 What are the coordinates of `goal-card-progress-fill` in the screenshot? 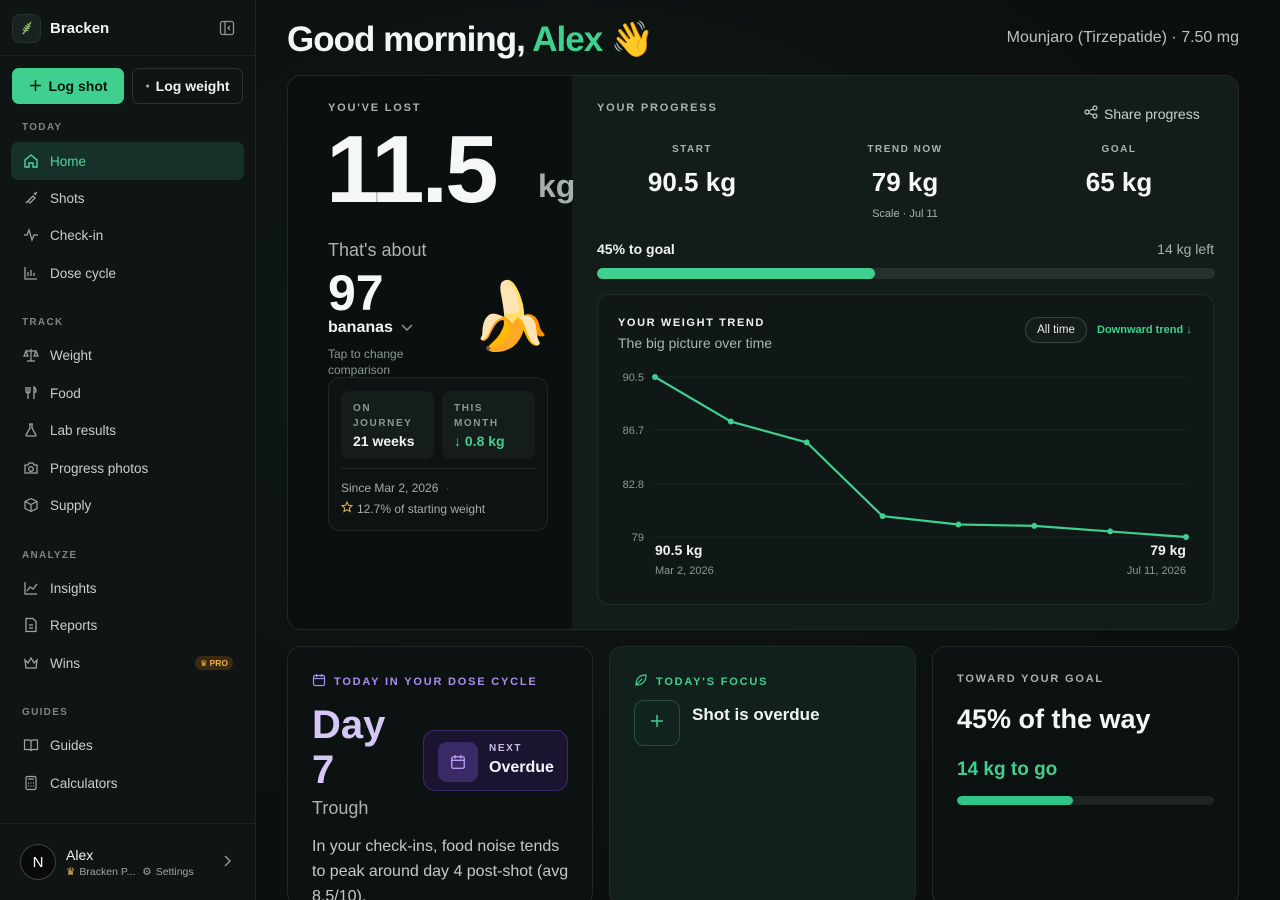 It's located at (1015, 800).